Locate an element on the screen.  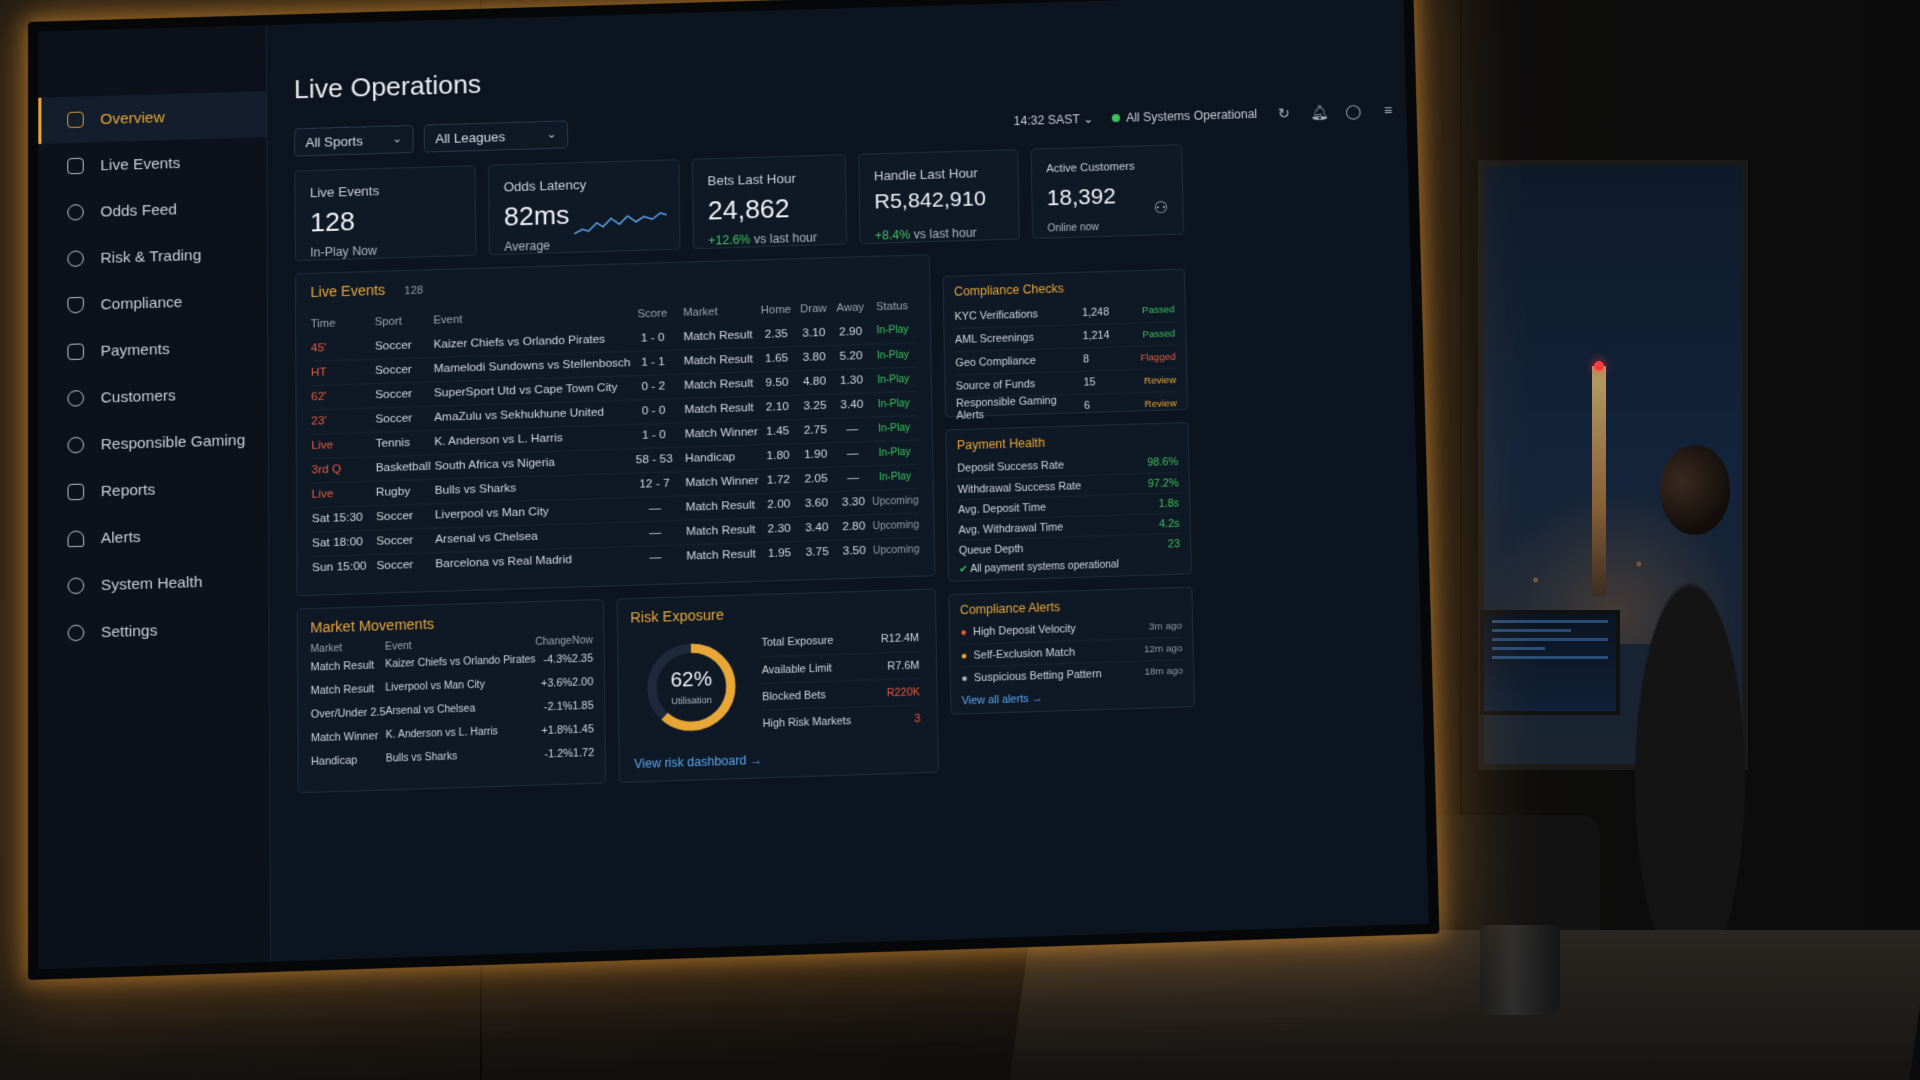
live-events-icon is located at coordinates (75, 166).